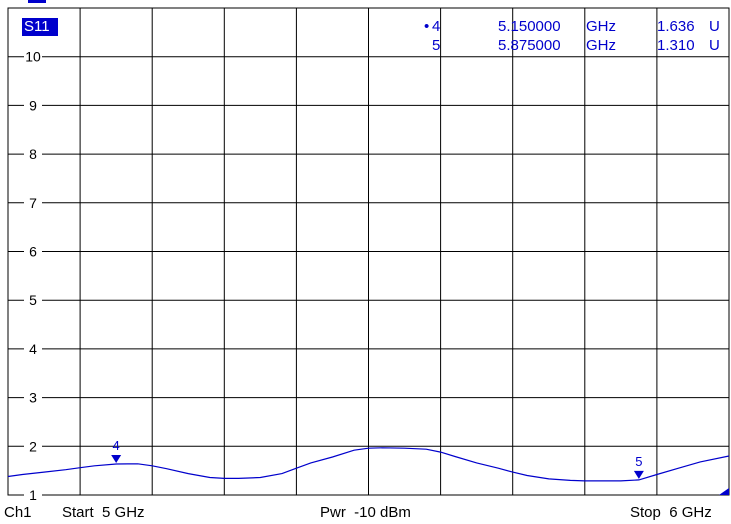 The image size is (731, 524). Describe the element at coordinates (676, 45) in the screenshot. I see `marker-5-value: 1.310` at that location.